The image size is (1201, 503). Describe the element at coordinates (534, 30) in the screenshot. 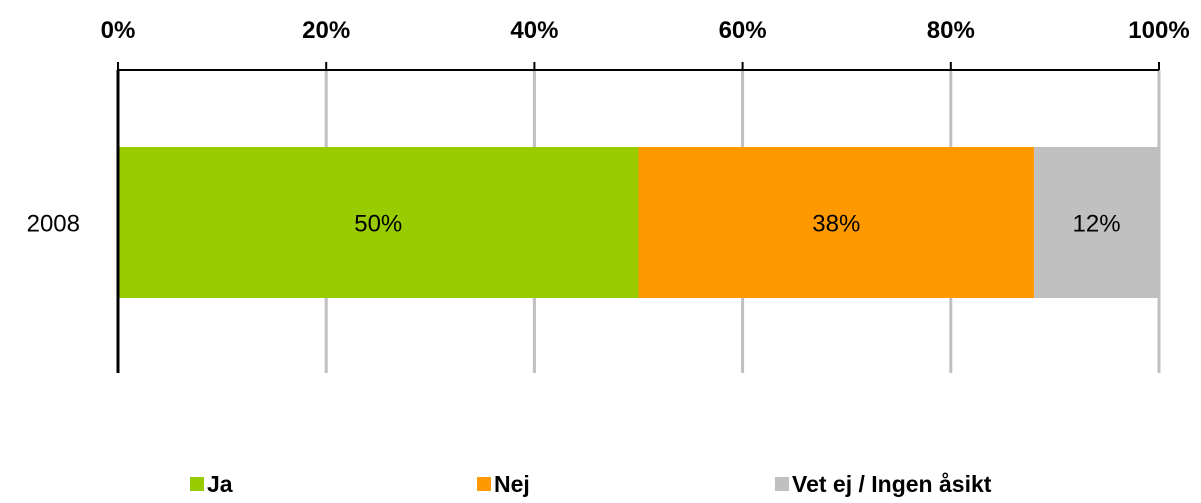

I see `x-tick-label: 40%` at that location.